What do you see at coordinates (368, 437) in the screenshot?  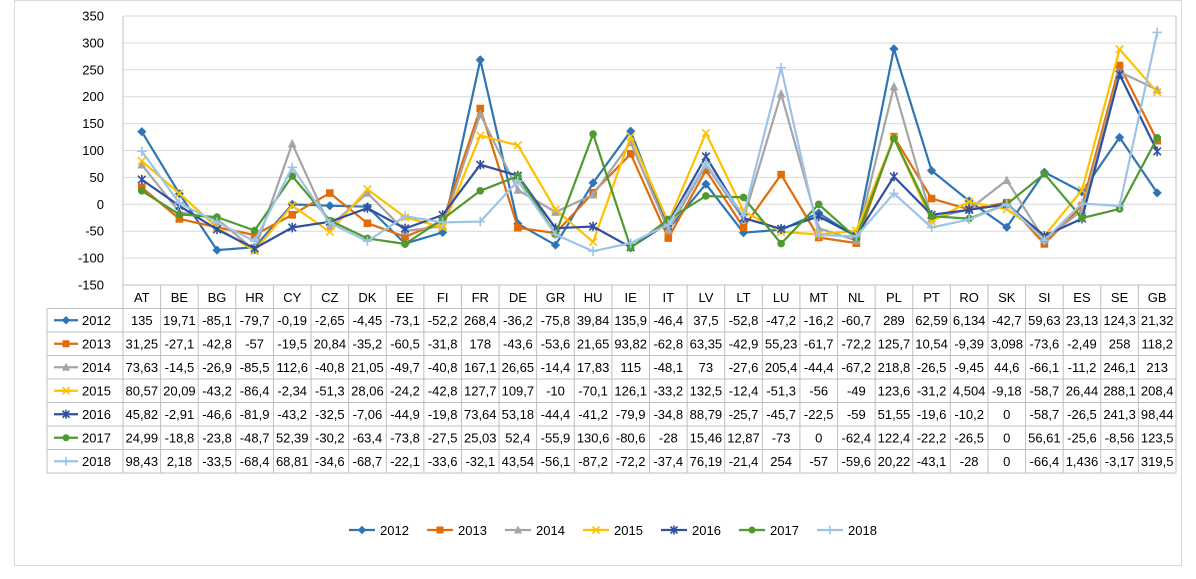 I see `data-table-cell: -63,4` at bounding box center [368, 437].